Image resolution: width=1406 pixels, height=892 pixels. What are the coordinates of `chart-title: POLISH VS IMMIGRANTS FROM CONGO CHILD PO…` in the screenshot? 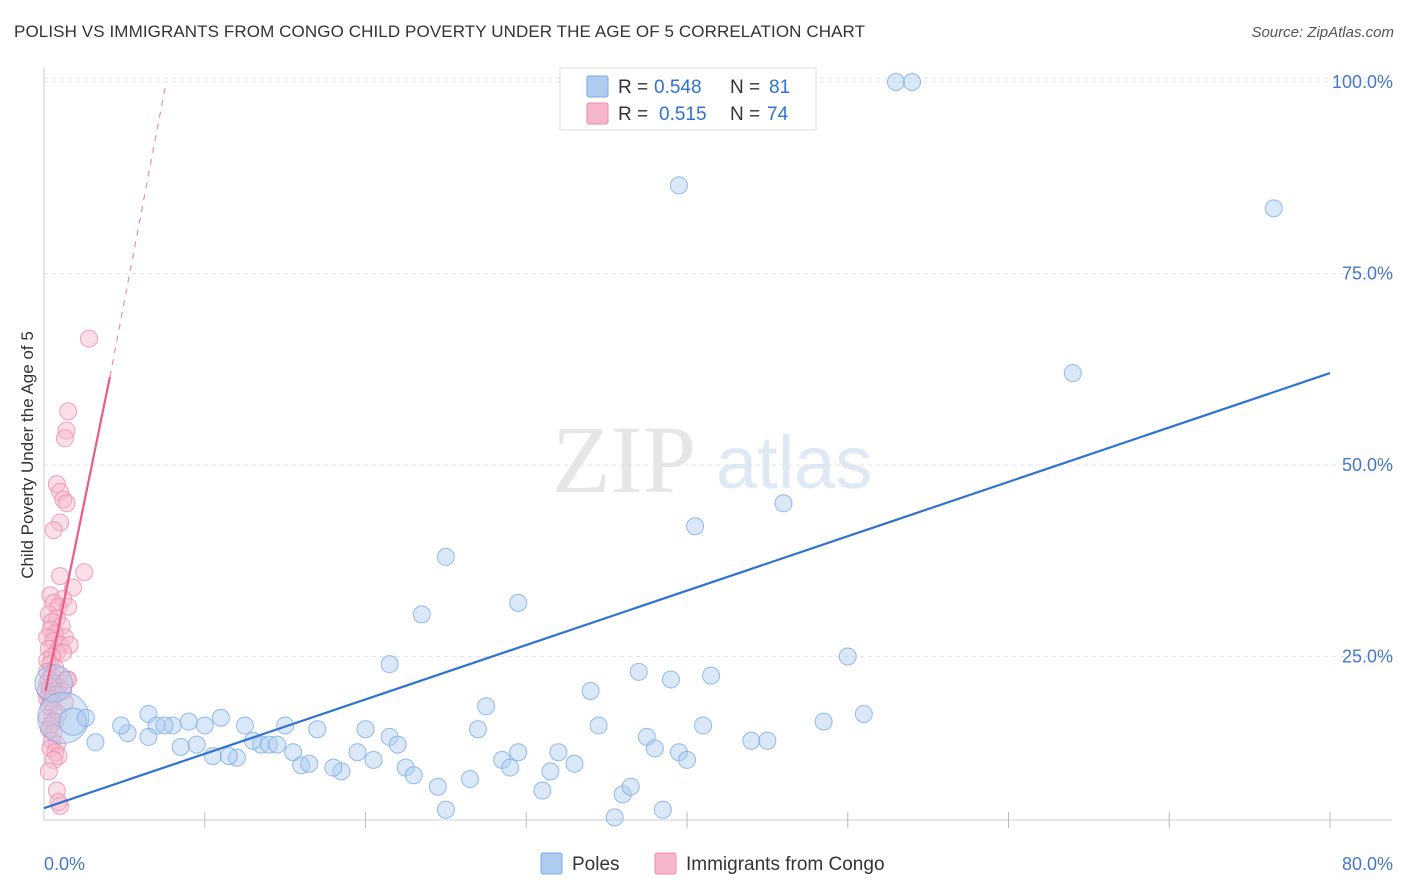 It's located at (440, 31).